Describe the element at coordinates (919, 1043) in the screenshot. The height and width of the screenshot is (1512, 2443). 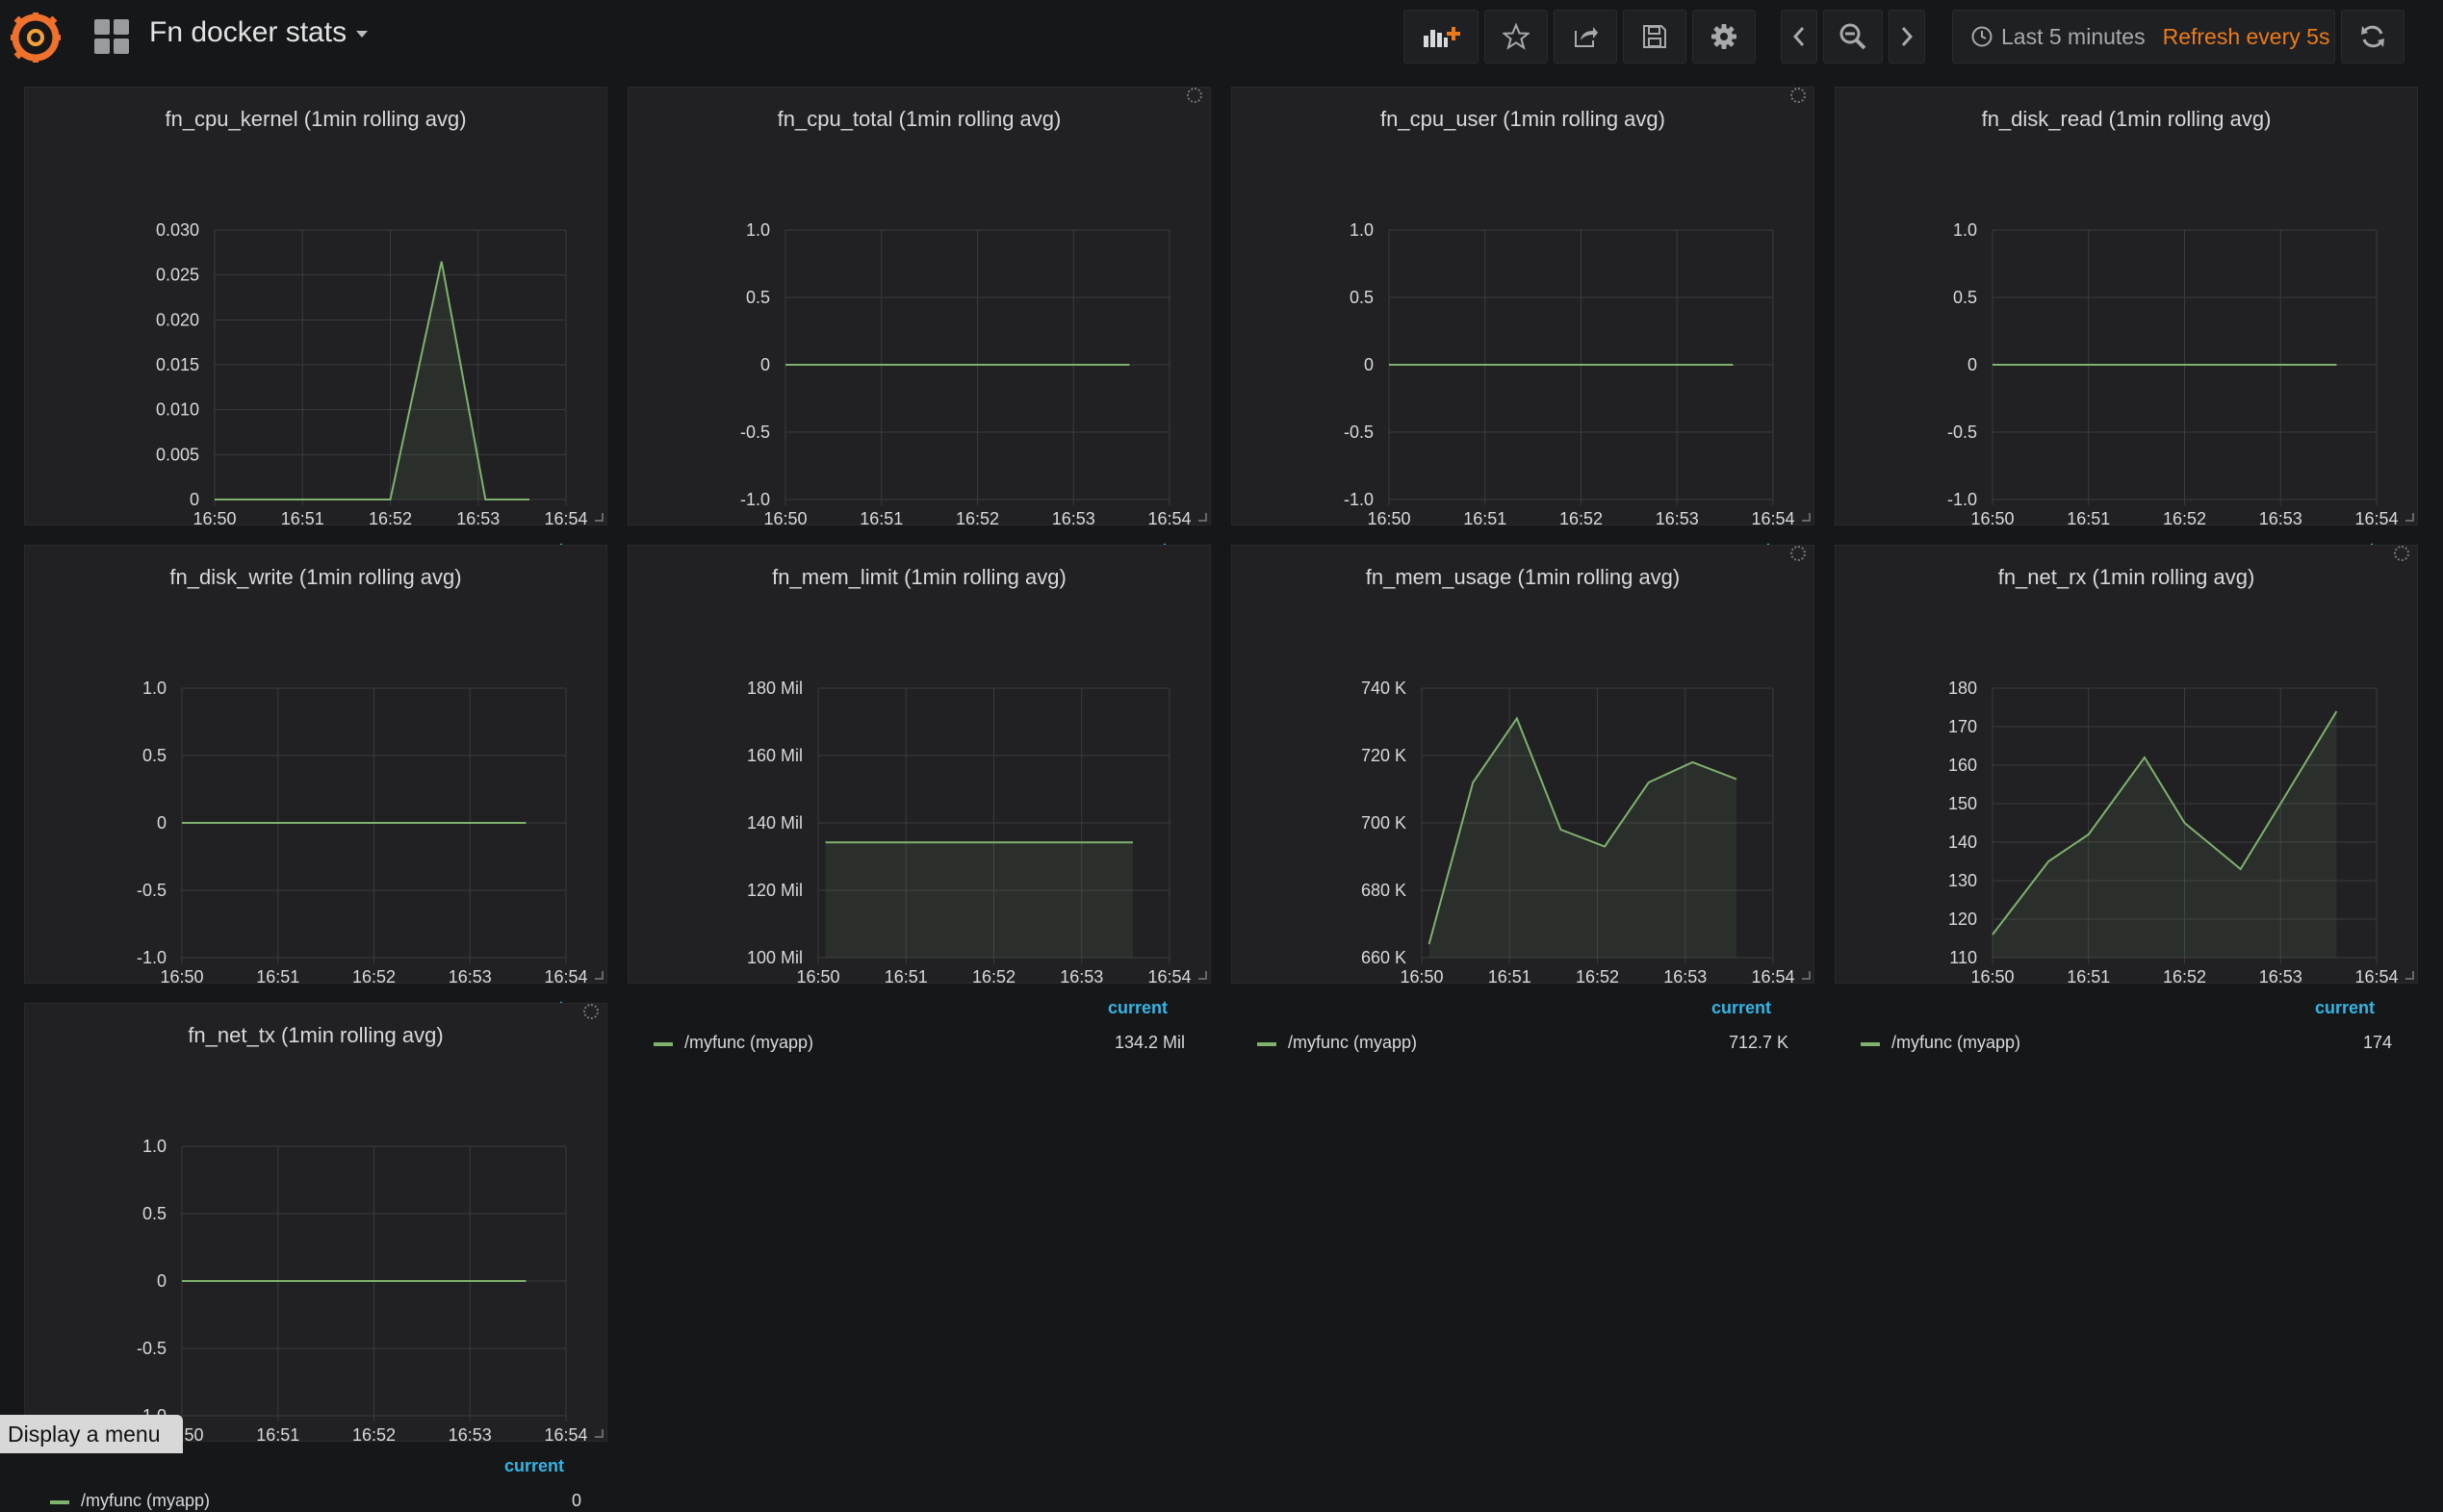
I see `legend-item: /myfunc (myapp) 134.2 Mil` at that location.